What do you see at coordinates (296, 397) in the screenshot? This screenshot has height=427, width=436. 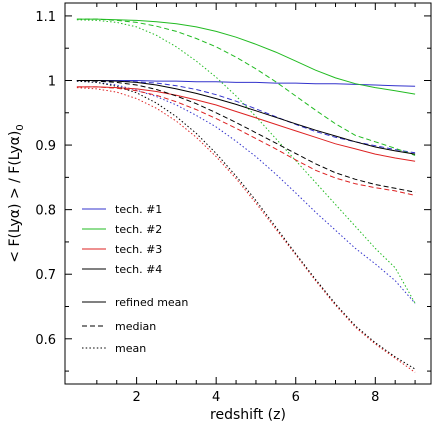 I see `x-tick-label: 6` at bounding box center [296, 397].